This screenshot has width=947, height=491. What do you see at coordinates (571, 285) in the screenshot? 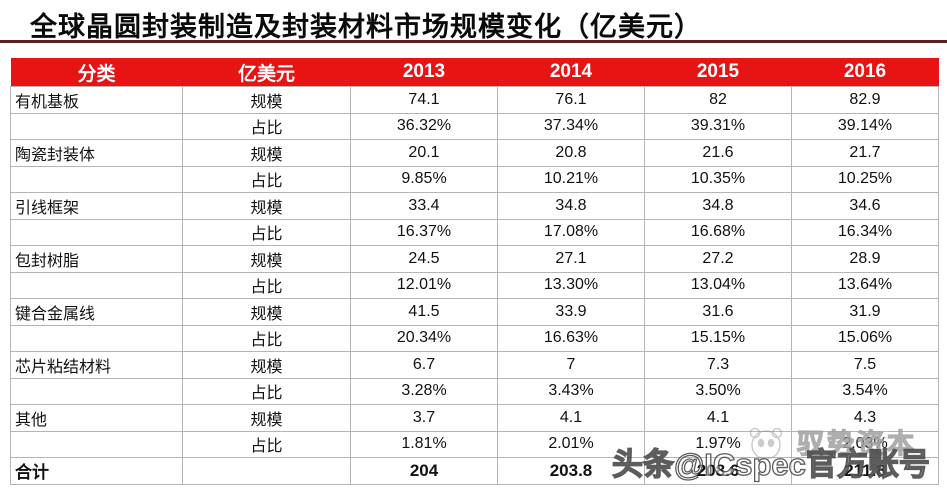
I see `cell-value-2014: 13.30%` at bounding box center [571, 285].